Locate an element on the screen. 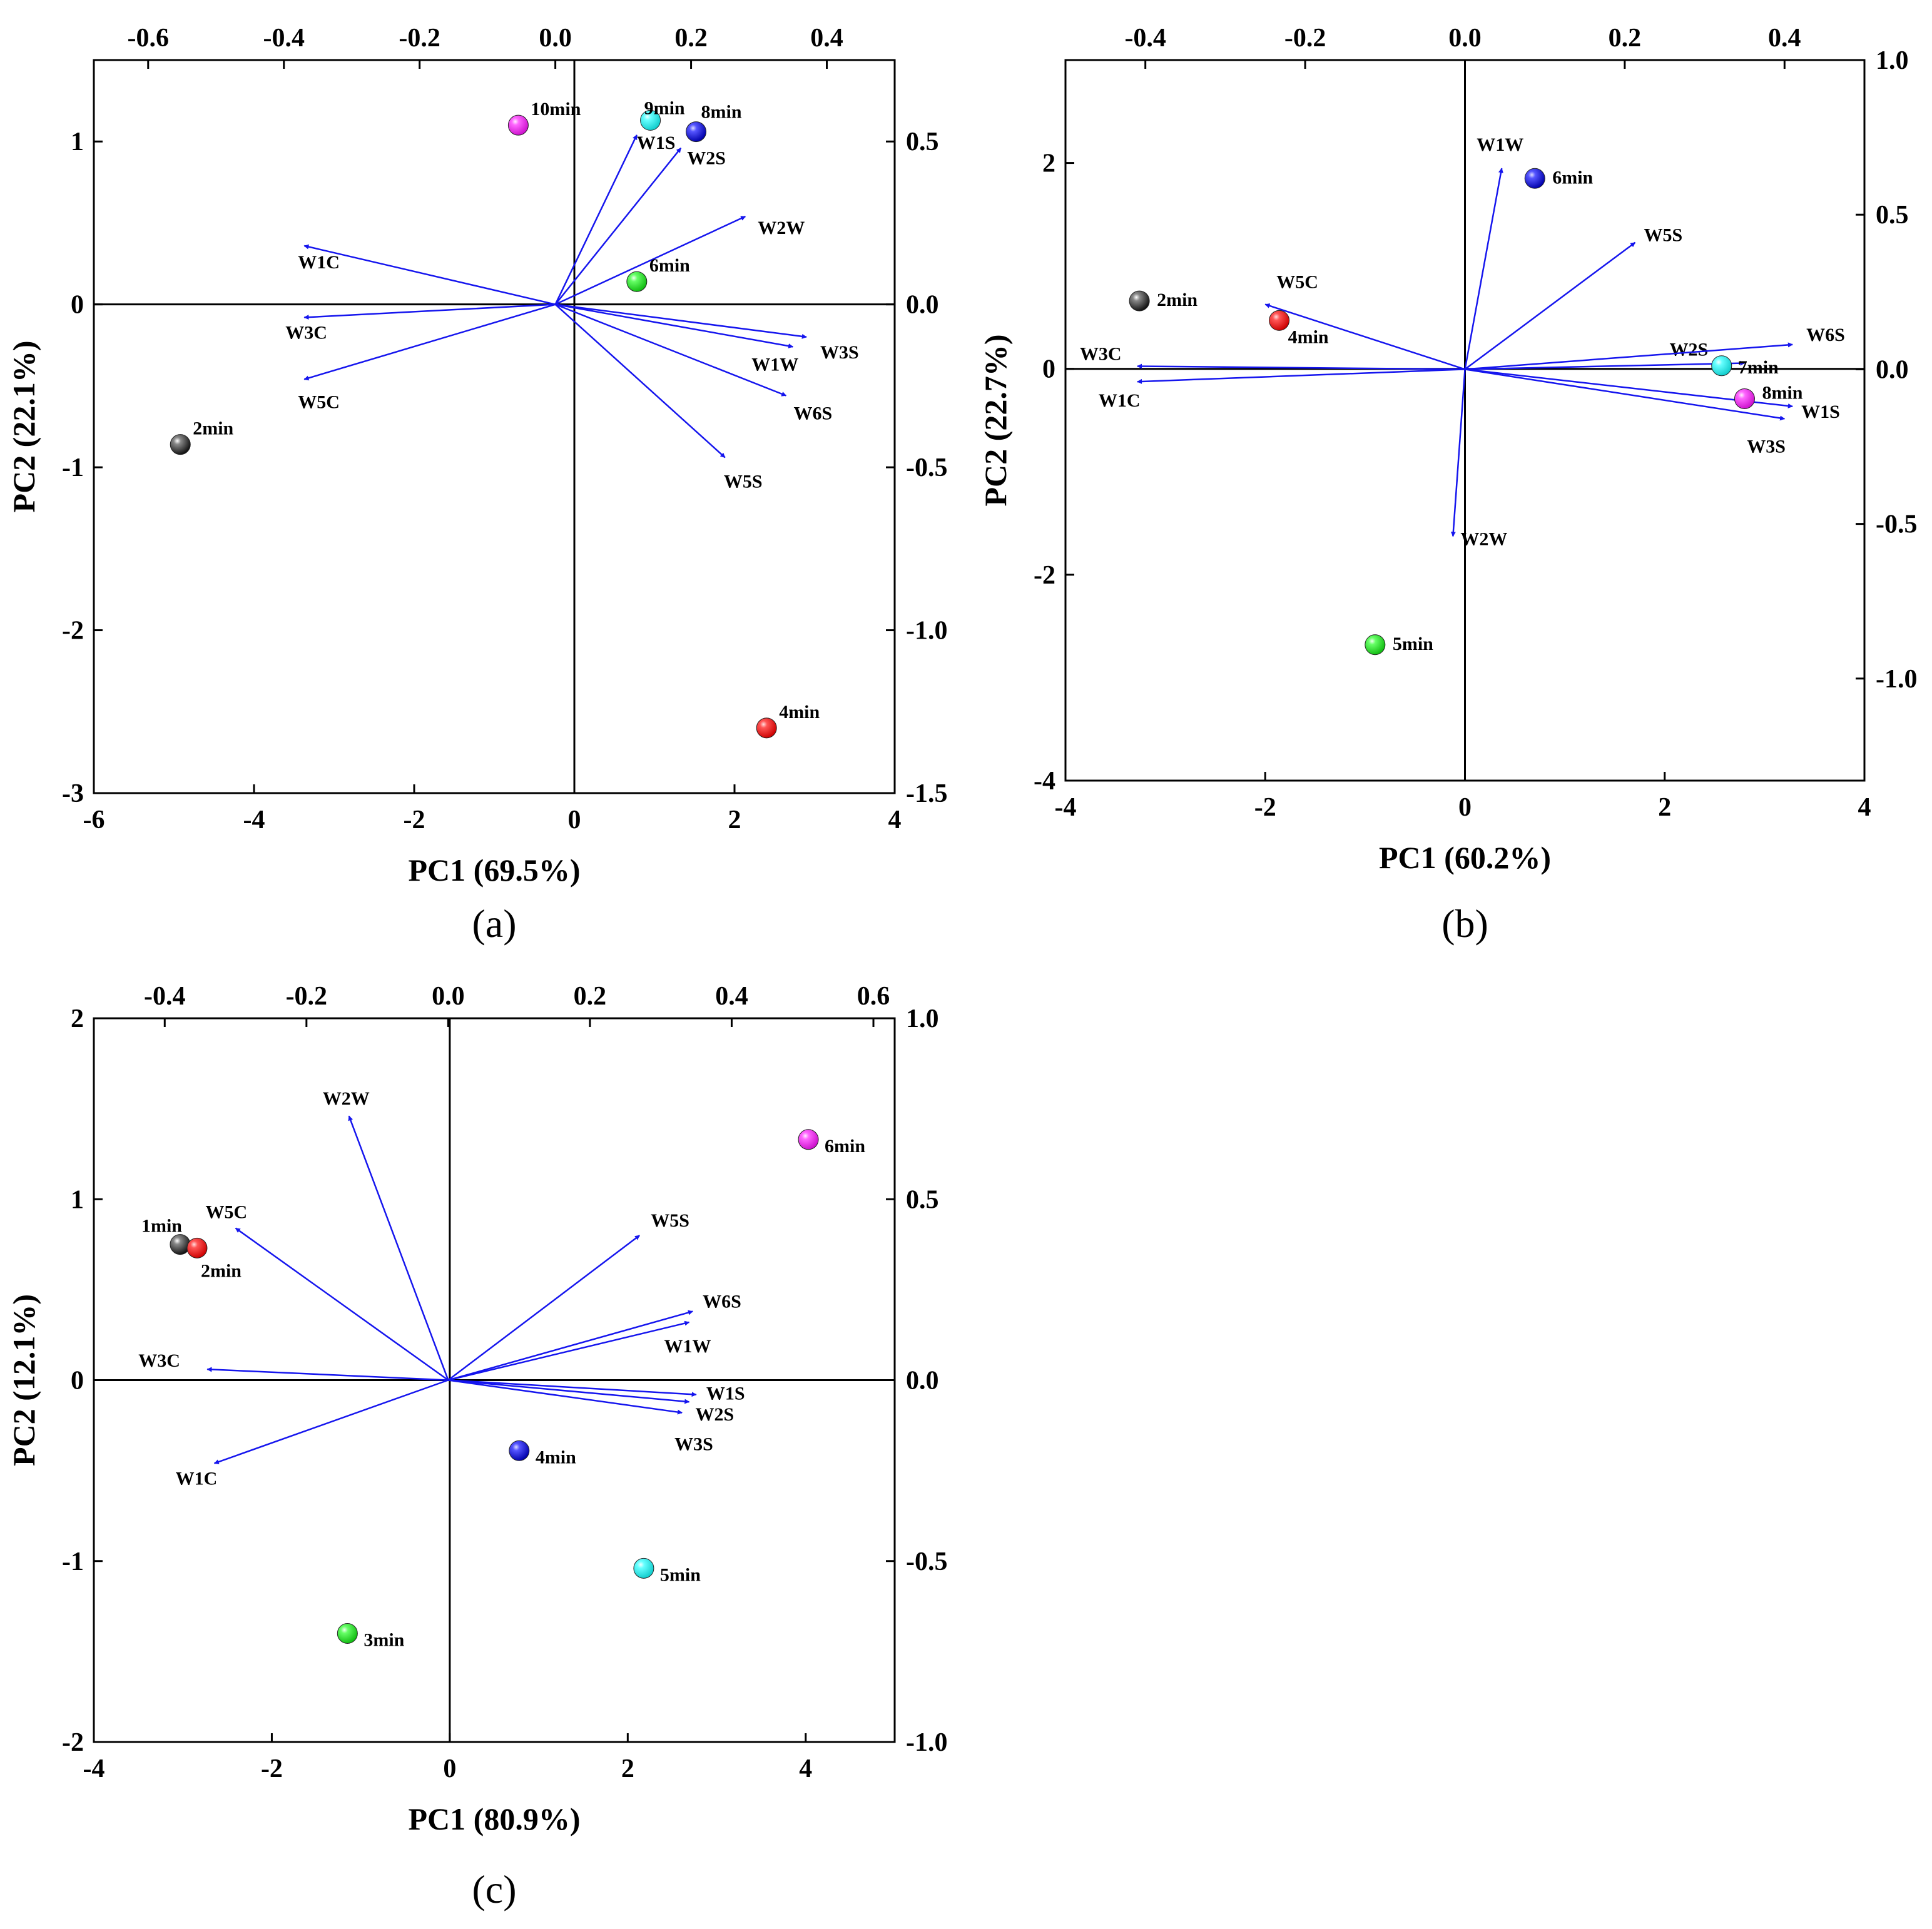 This screenshot has height=1929, width=1932. y-tick-label: -4 is located at coordinates (1044, 781).